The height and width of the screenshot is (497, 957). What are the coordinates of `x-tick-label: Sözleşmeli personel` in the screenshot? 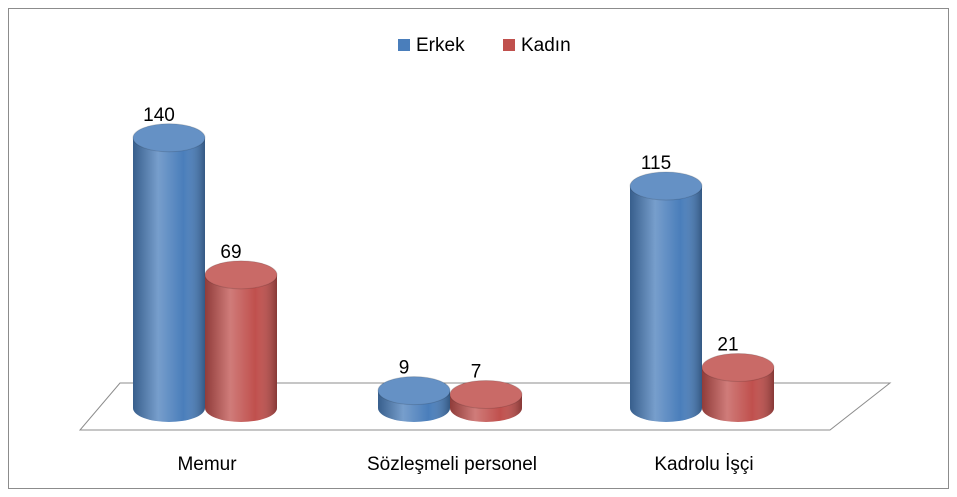 It's located at (452, 464).